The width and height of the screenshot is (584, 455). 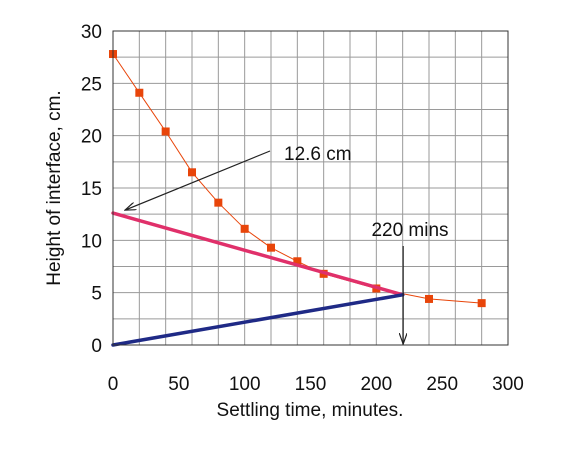 I want to click on y-tick-label: 10, so click(x=91, y=241).